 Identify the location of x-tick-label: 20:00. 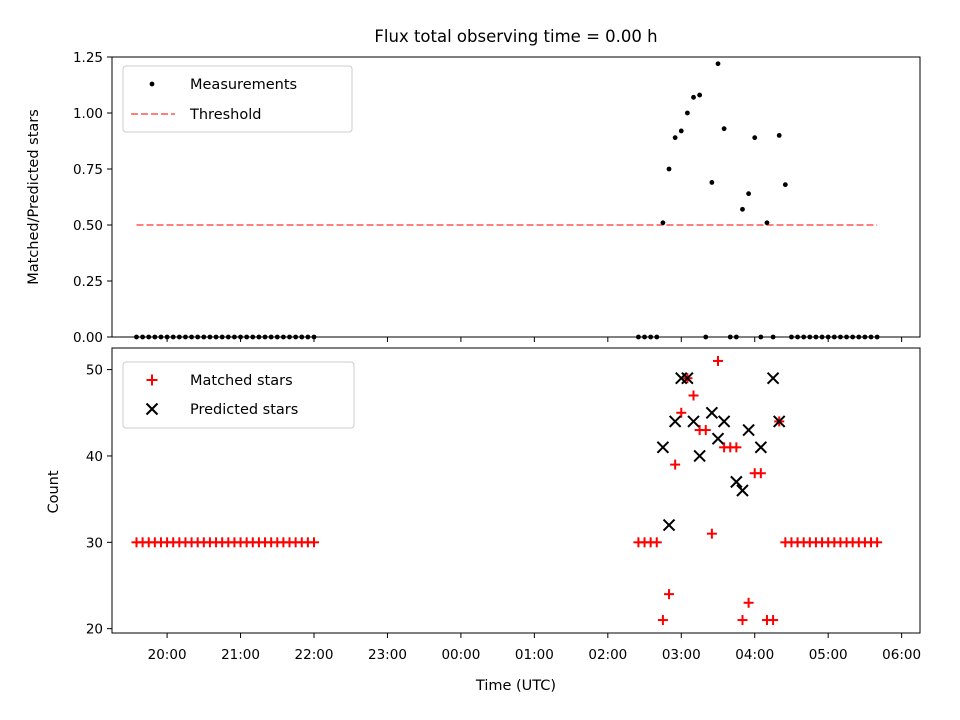
(167, 655).